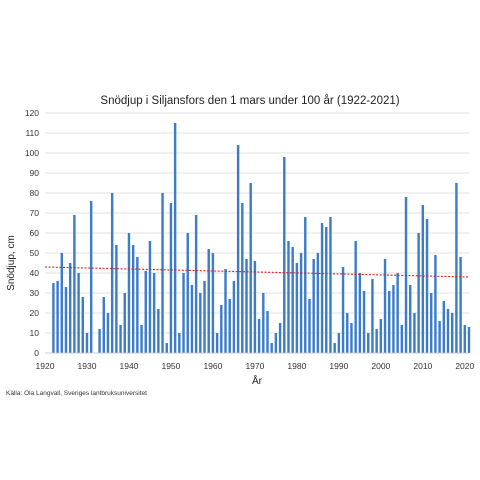 This screenshot has width=480, height=480. Describe the element at coordinates (271, 348) in the screenshot. I see `bar-1974` at that location.